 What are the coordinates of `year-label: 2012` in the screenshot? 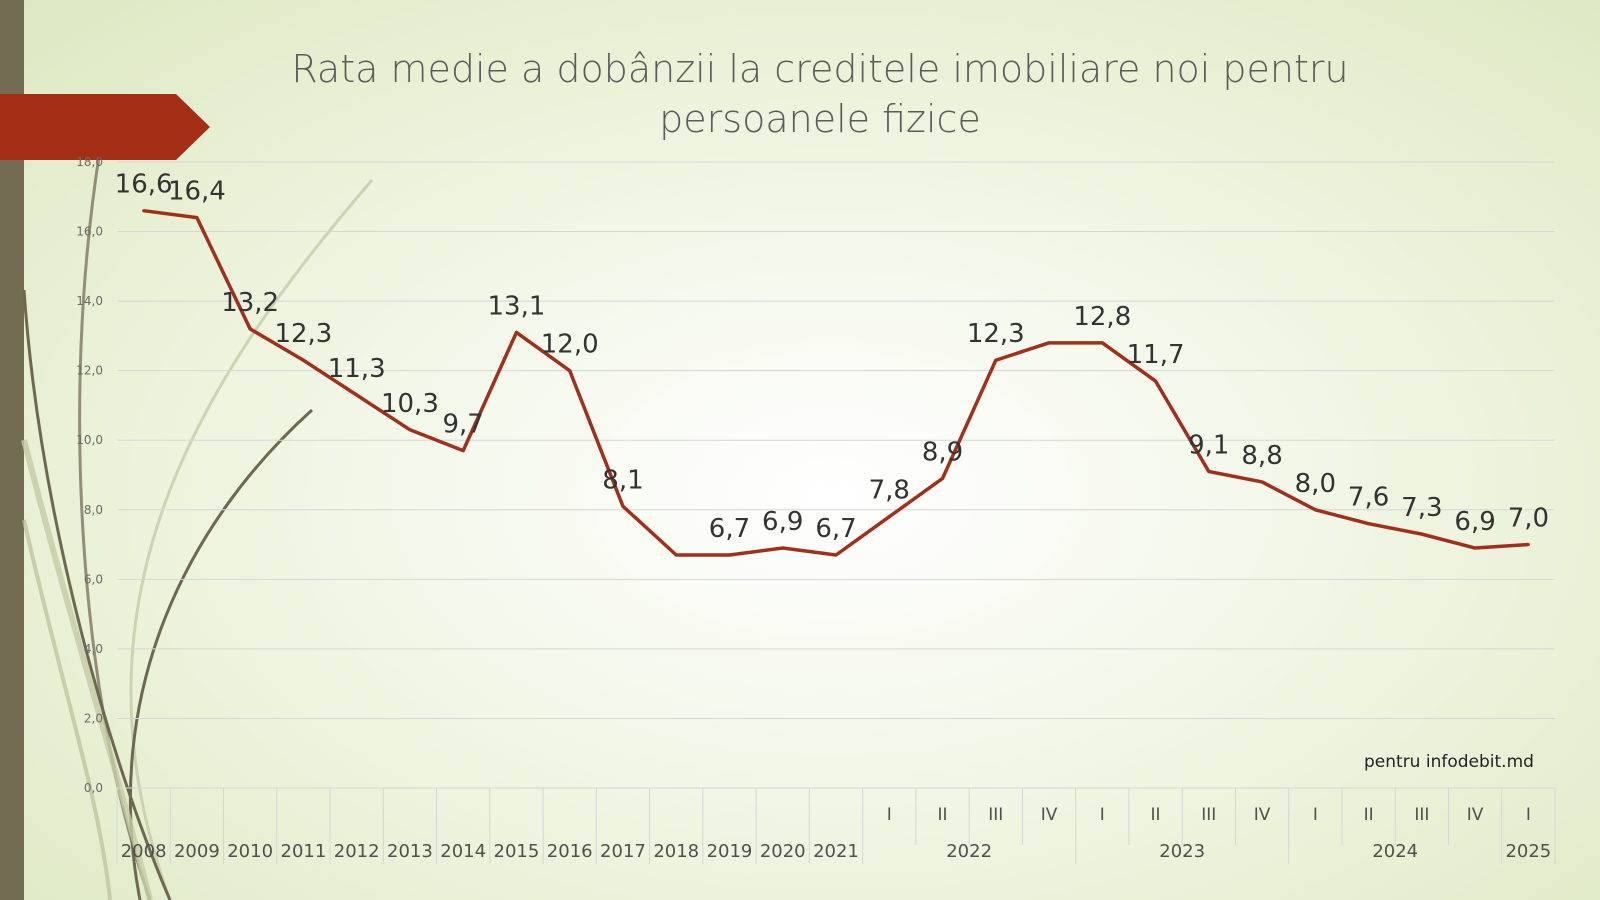 It's located at (357, 851).